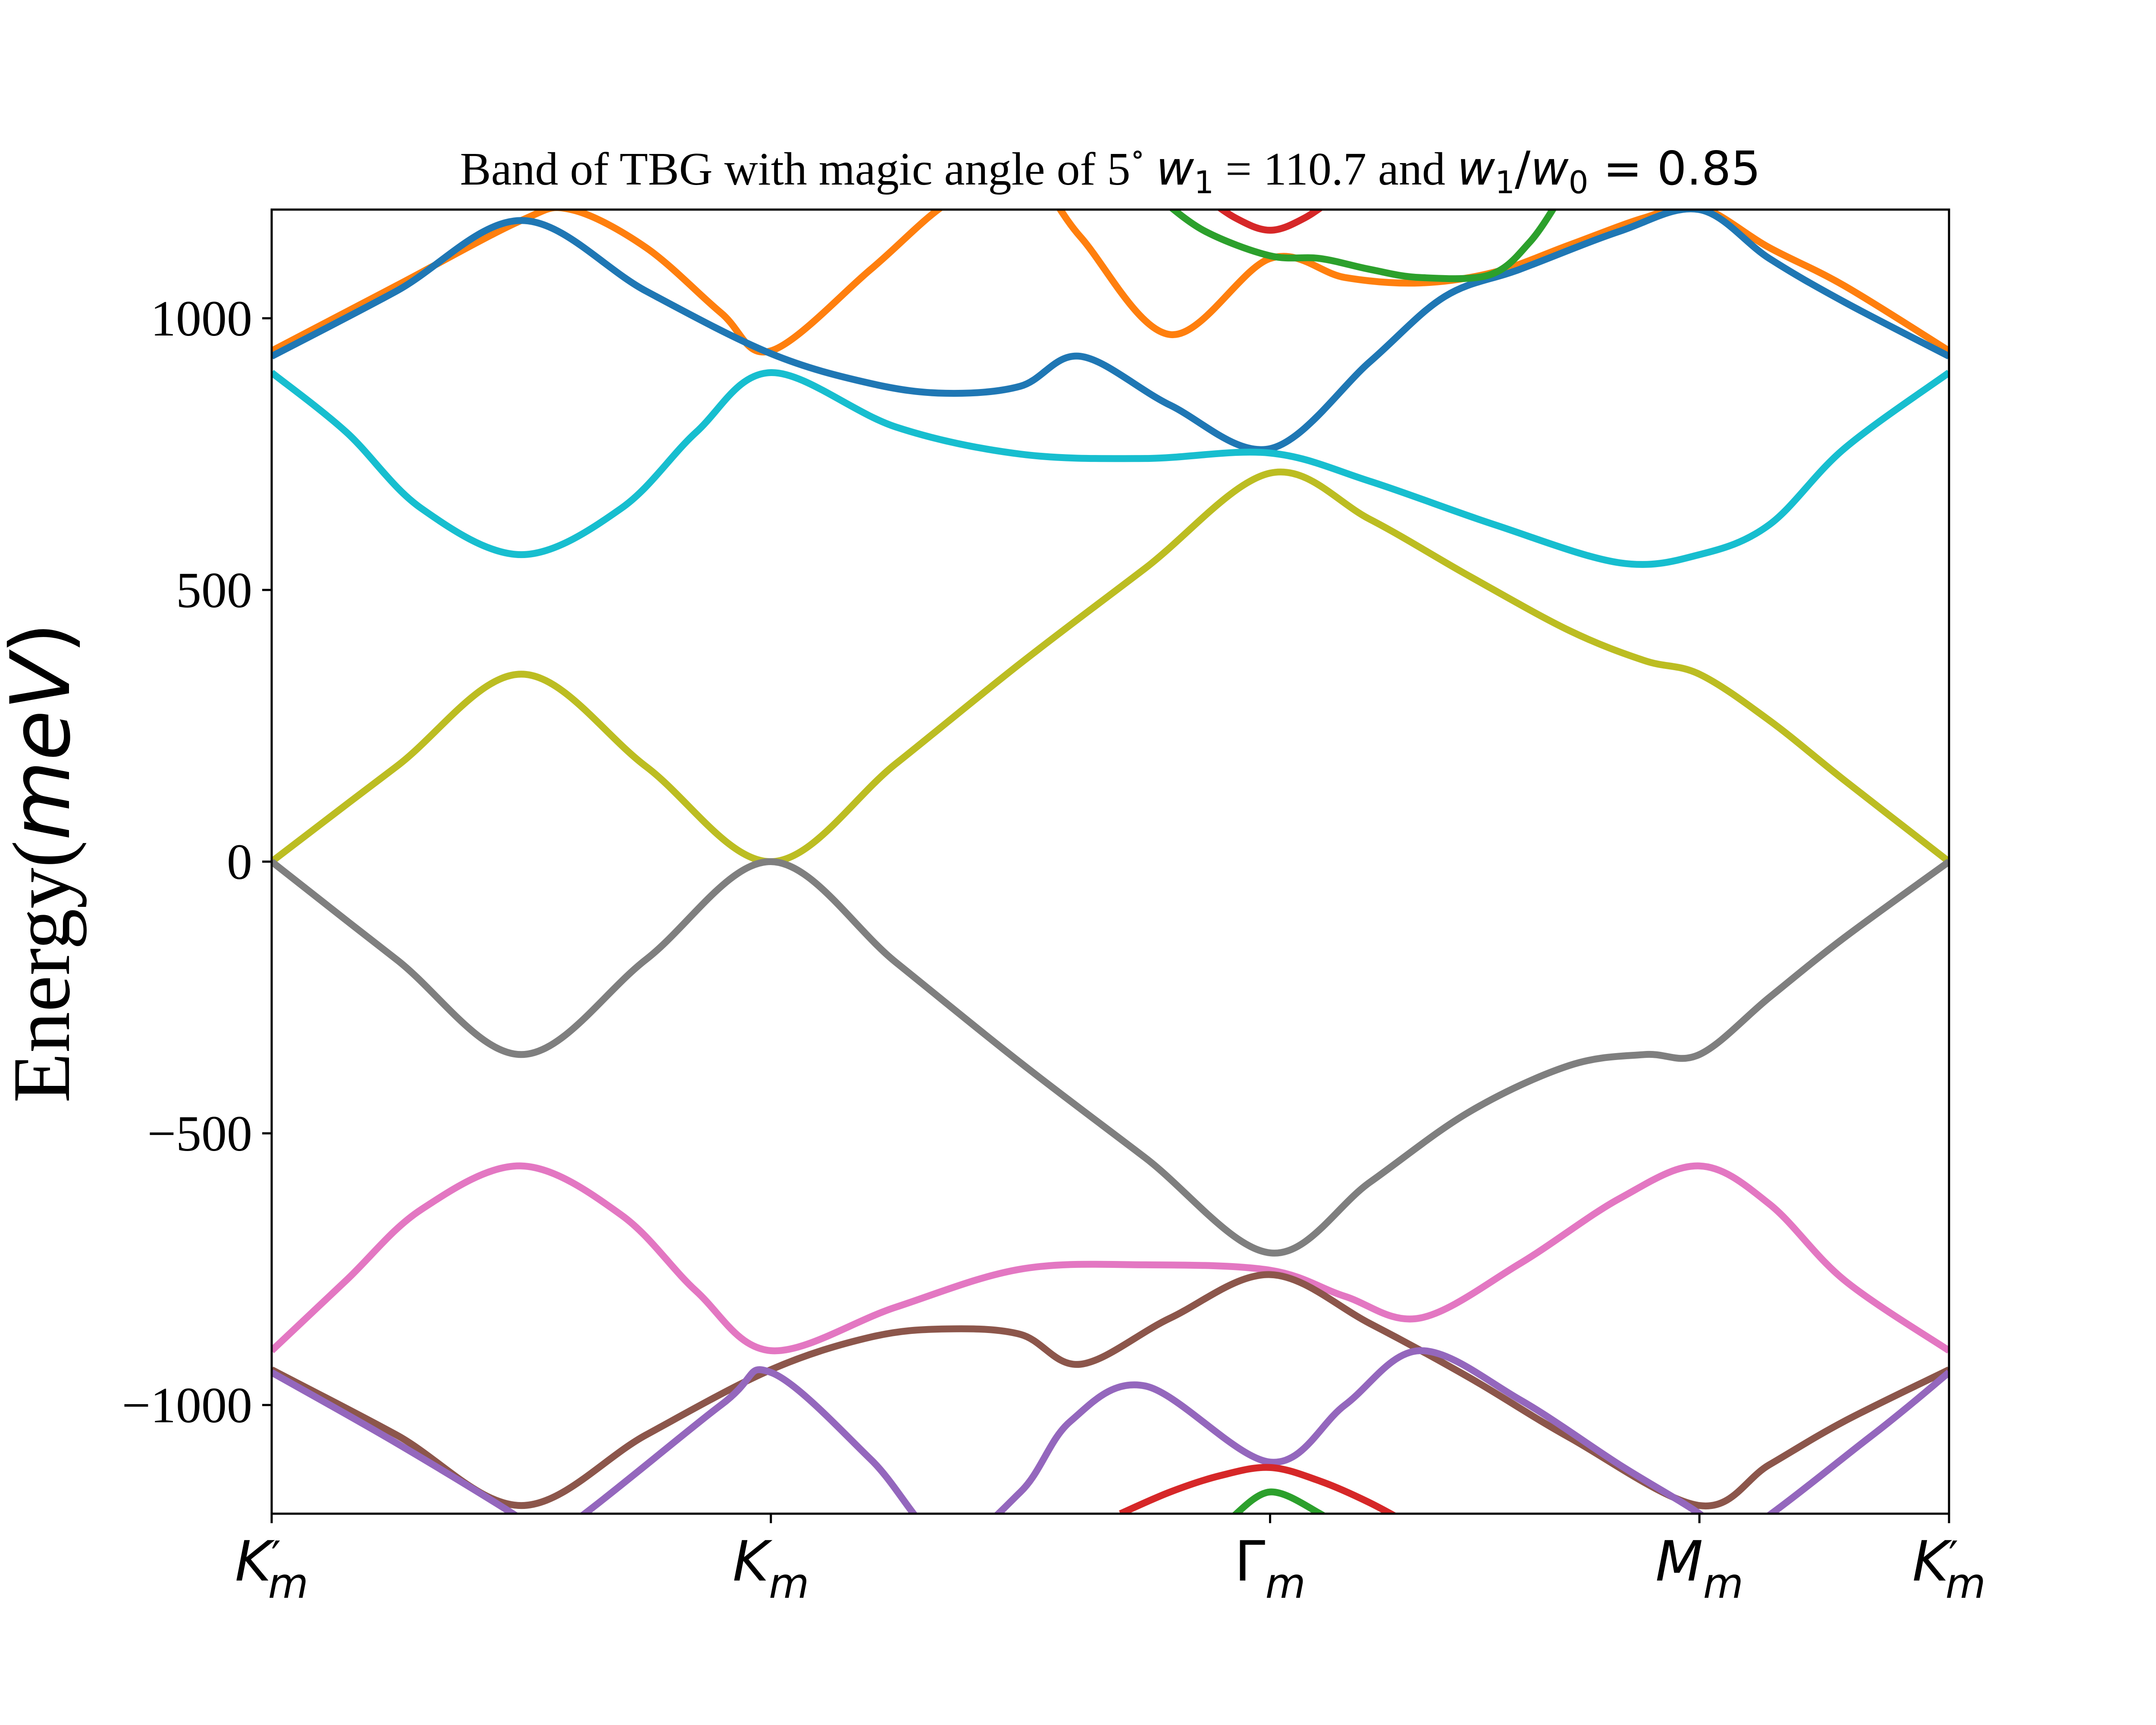  Describe the element at coordinates (1579, 182) in the screenshot. I see `title-ratio-den-sub: 0` at that location.